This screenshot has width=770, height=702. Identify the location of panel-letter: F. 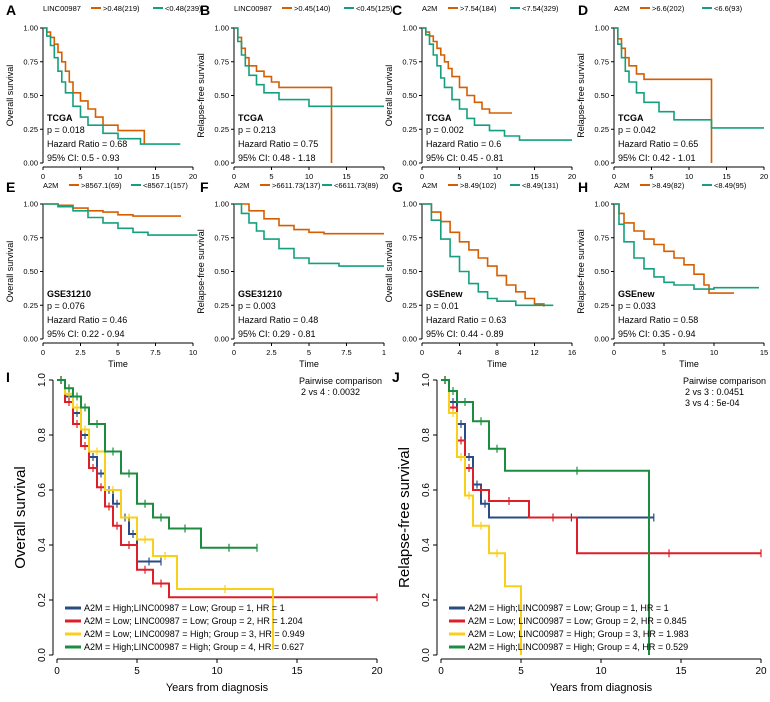
(204, 187).